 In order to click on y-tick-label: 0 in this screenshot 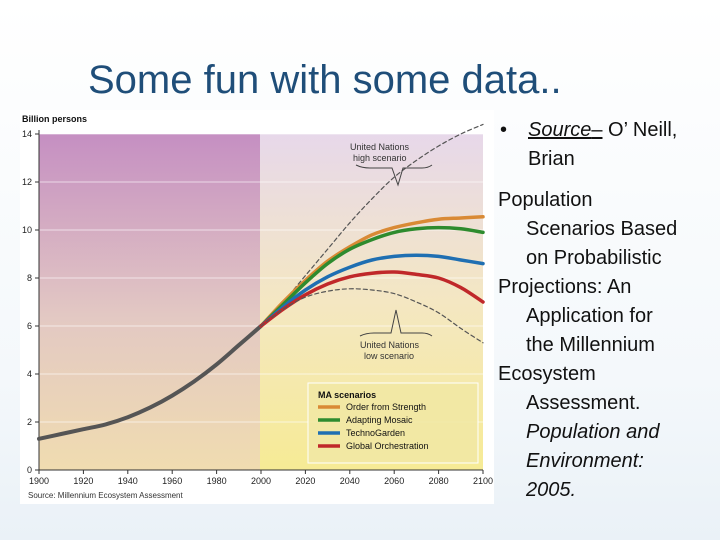, I will do `click(29, 470)`.